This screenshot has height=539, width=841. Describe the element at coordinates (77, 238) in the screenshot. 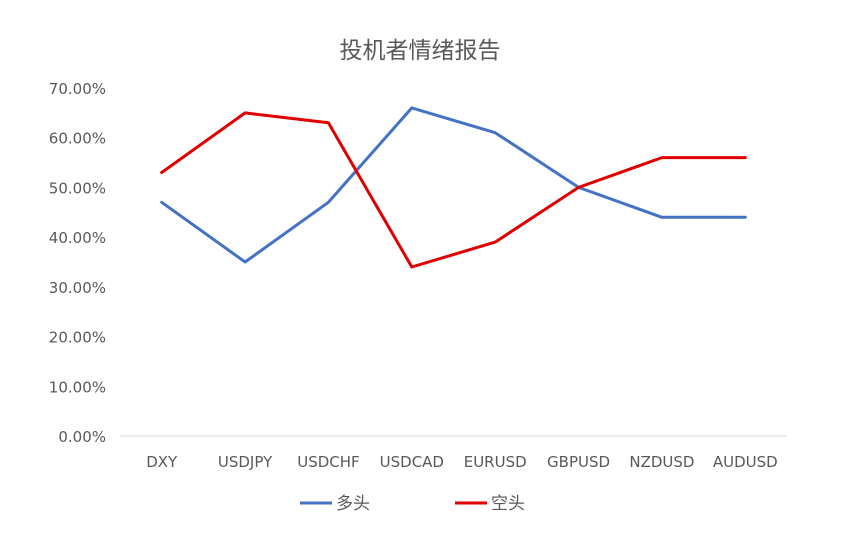

I see `y-tick-label: 40.00%` at that location.